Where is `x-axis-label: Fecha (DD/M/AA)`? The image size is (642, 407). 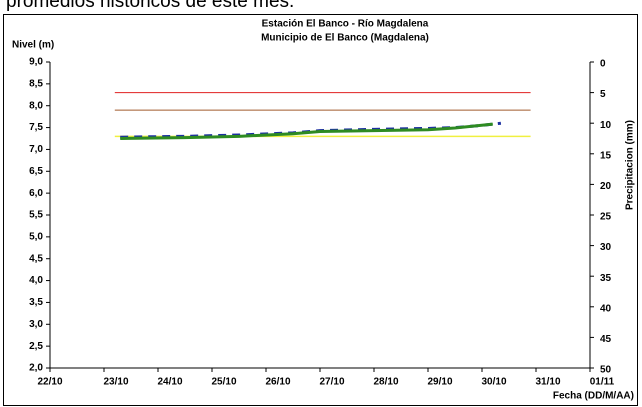
x-axis-label: Fecha (DD/M/AA) is located at coordinates (593, 396).